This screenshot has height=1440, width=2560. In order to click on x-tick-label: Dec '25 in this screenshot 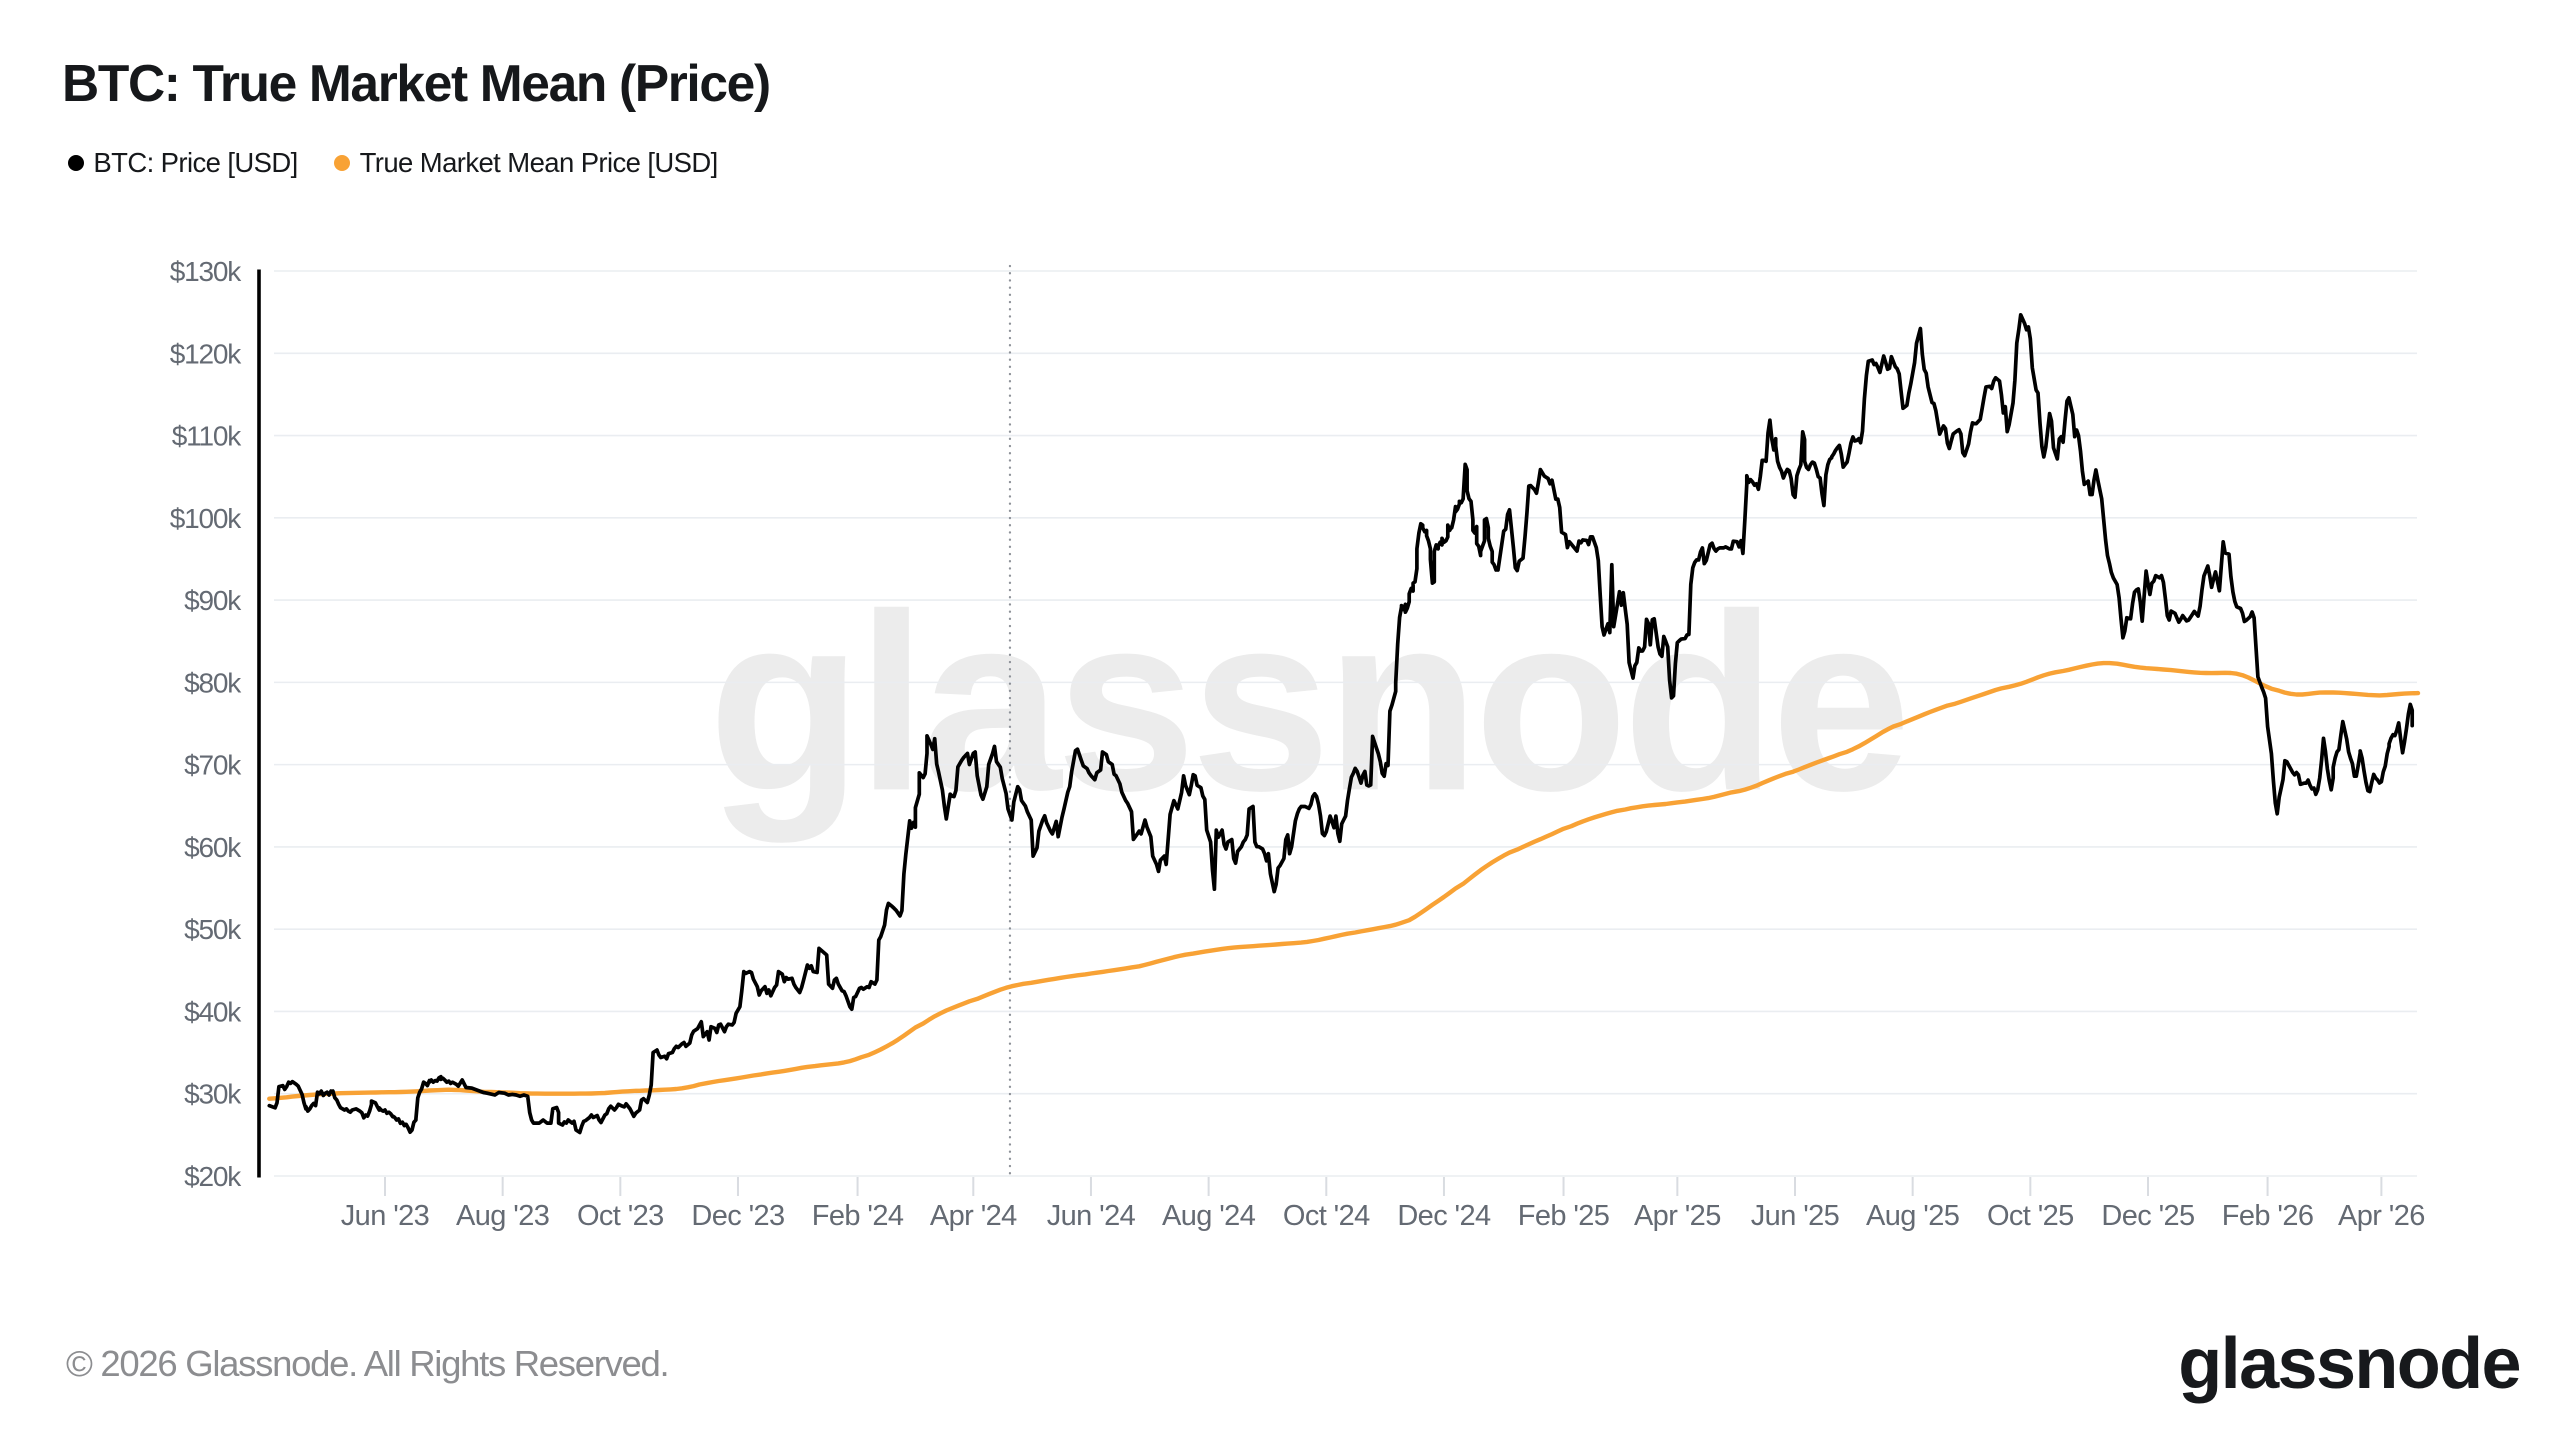, I will do `click(2147, 1216)`.